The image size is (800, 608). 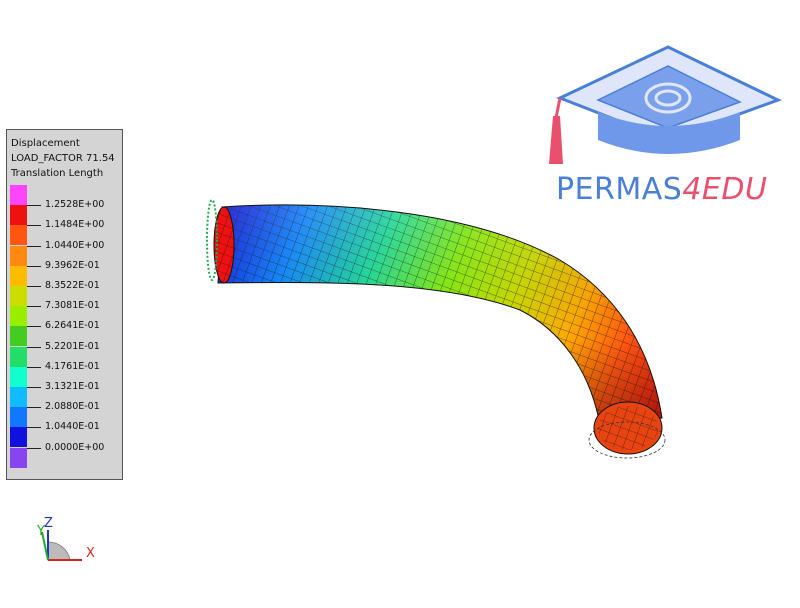 What do you see at coordinates (665, 104) in the screenshot?
I see `permas4edu-logo` at bounding box center [665, 104].